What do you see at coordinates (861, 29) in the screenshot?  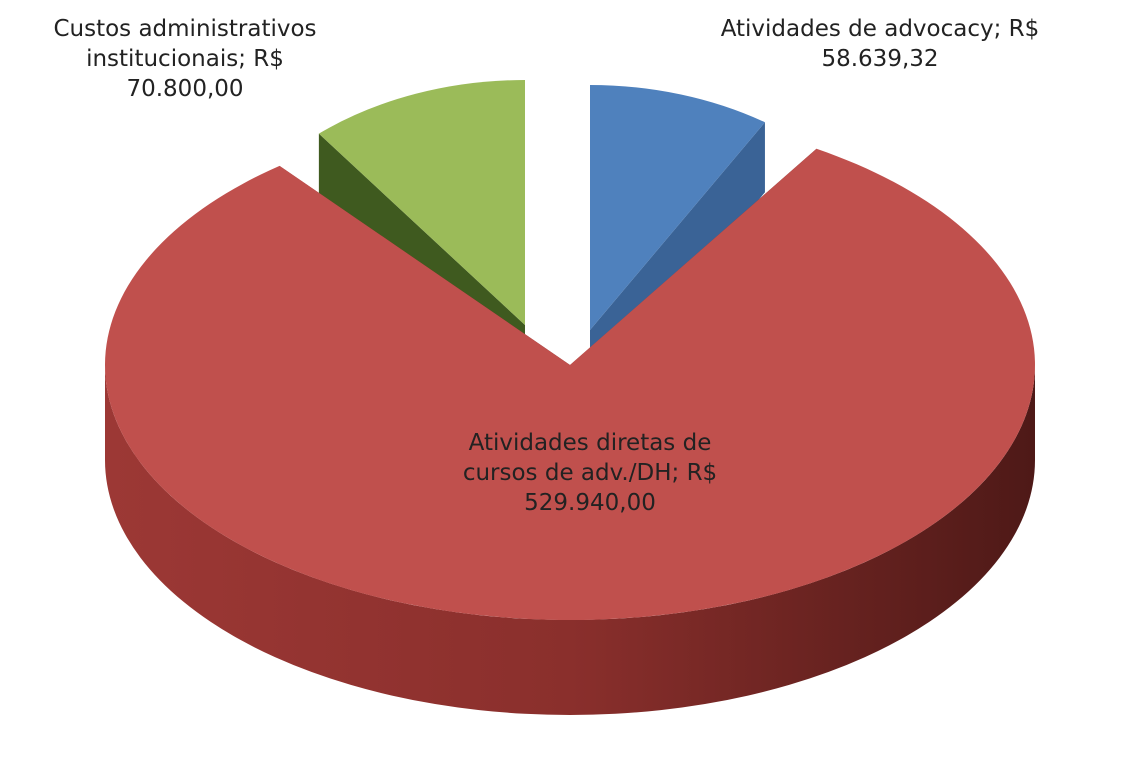 I see `label-category: Atividades de advocacy;` at bounding box center [861, 29].